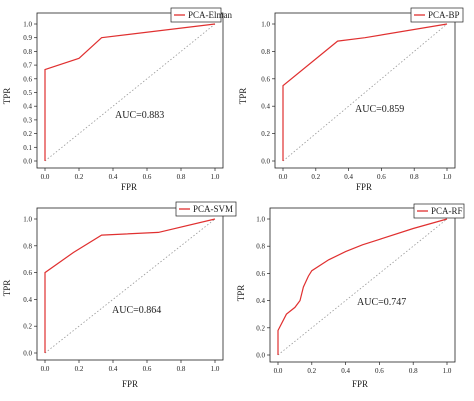 This screenshot has width=474, height=401. Describe the element at coordinates (27, 66) in the screenshot. I see `y-tick-label: 0.7` at that location.